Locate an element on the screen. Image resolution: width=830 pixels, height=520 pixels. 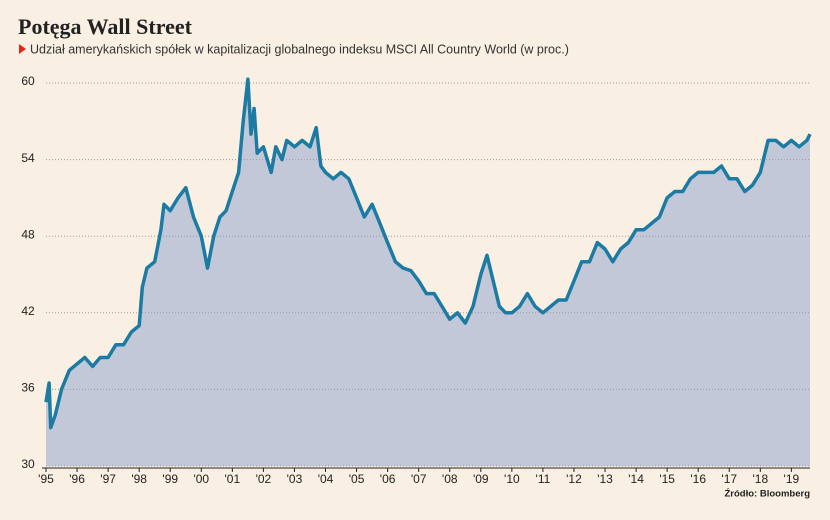
x-tick-label: '97 is located at coordinates (108, 479).